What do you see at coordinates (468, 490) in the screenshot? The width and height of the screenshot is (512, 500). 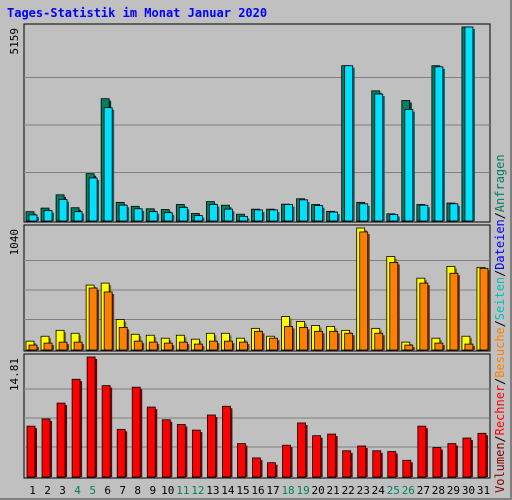 I see `x-tick-label-30: 30` at bounding box center [468, 490].